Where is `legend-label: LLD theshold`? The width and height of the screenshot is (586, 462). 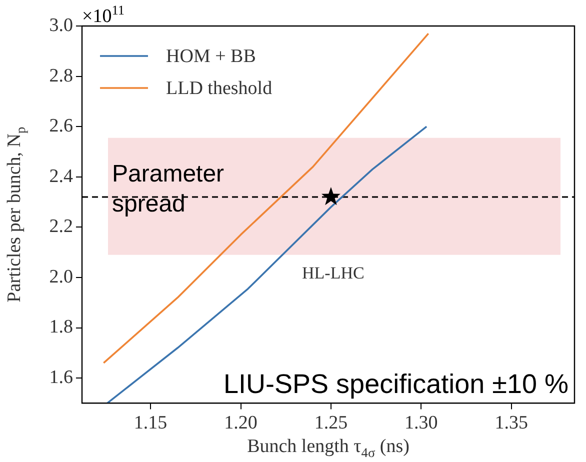
legend-label: LLD theshold is located at coordinates (219, 88).